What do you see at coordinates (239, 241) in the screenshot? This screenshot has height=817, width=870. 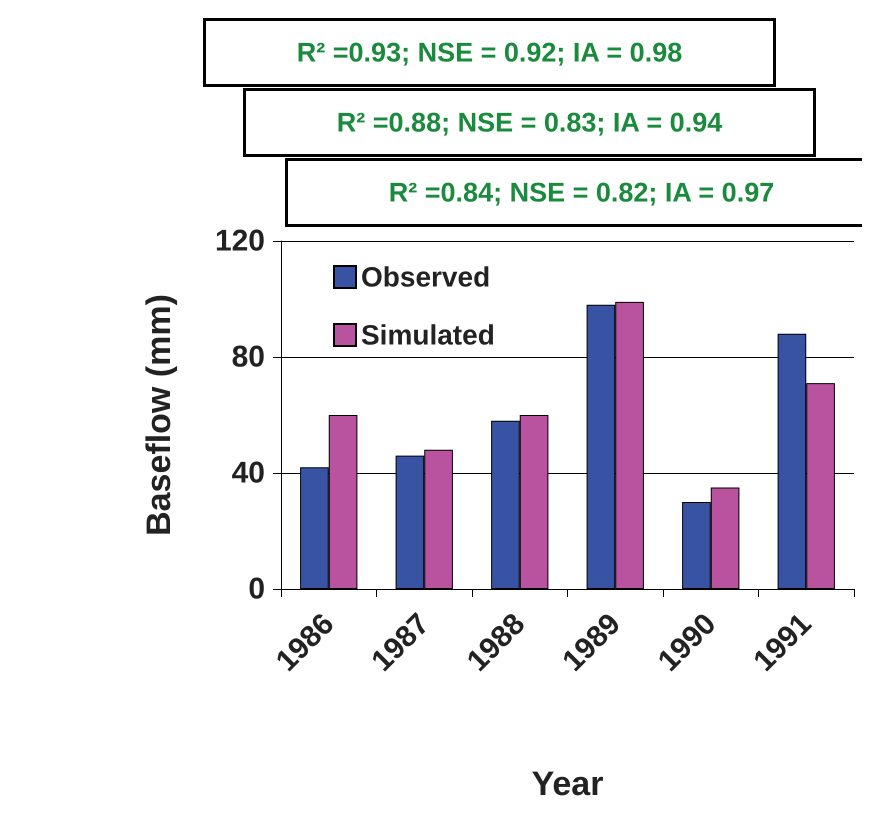 I see `y-tick-label: 120` at bounding box center [239, 241].